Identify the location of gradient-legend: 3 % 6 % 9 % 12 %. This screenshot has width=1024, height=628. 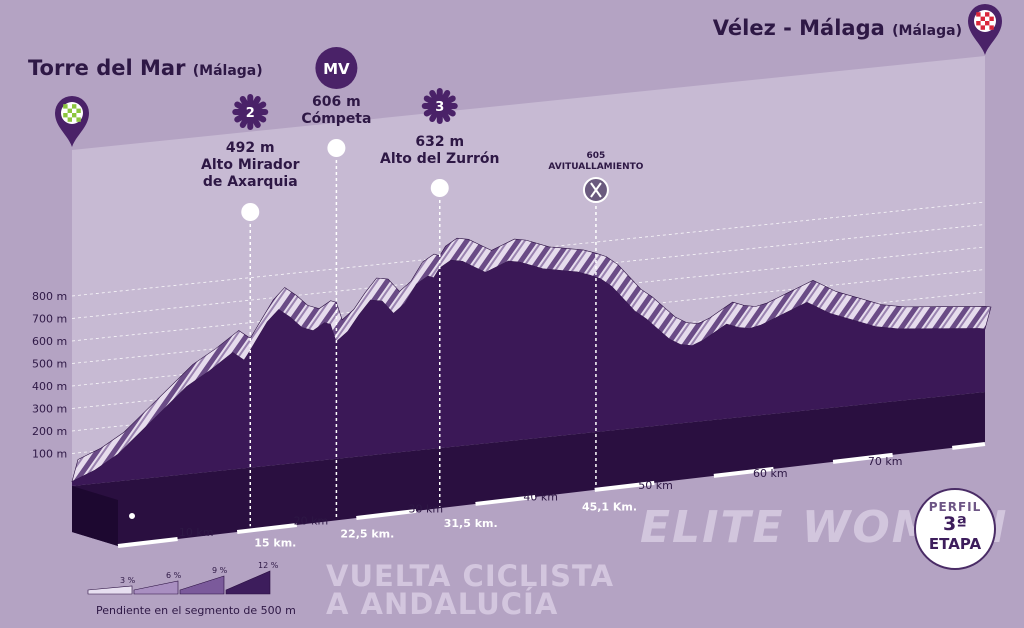
(183, 578).